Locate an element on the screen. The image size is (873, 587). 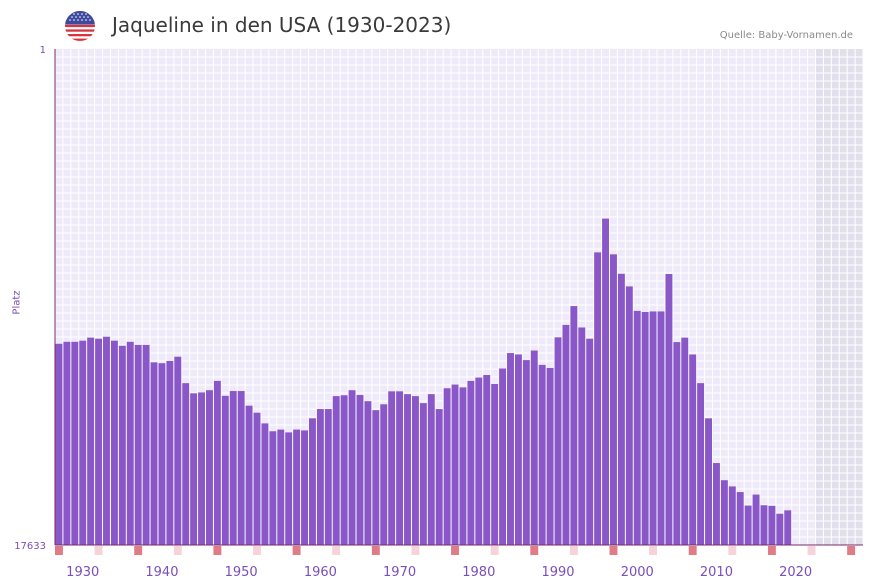
bar-1956 is located at coordinates (289, 488).